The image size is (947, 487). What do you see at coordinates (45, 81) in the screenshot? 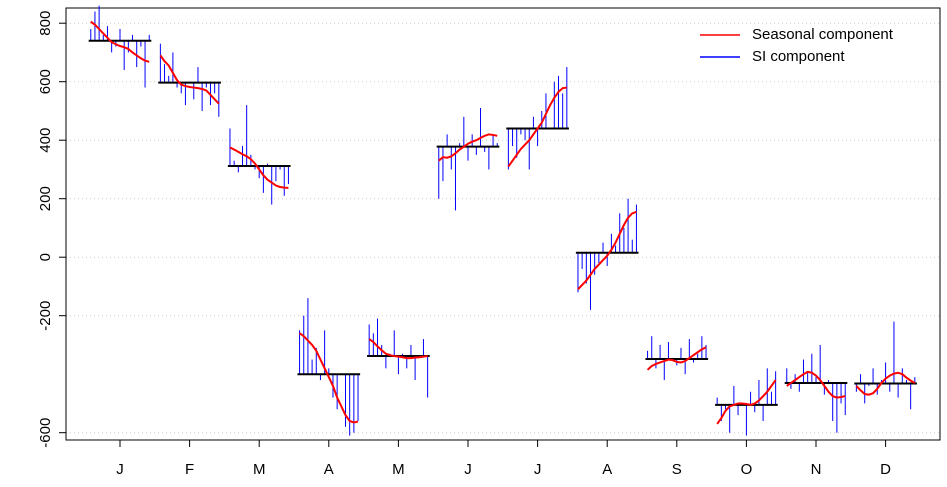
I see `y-tick-label: 600` at bounding box center [45, 81].